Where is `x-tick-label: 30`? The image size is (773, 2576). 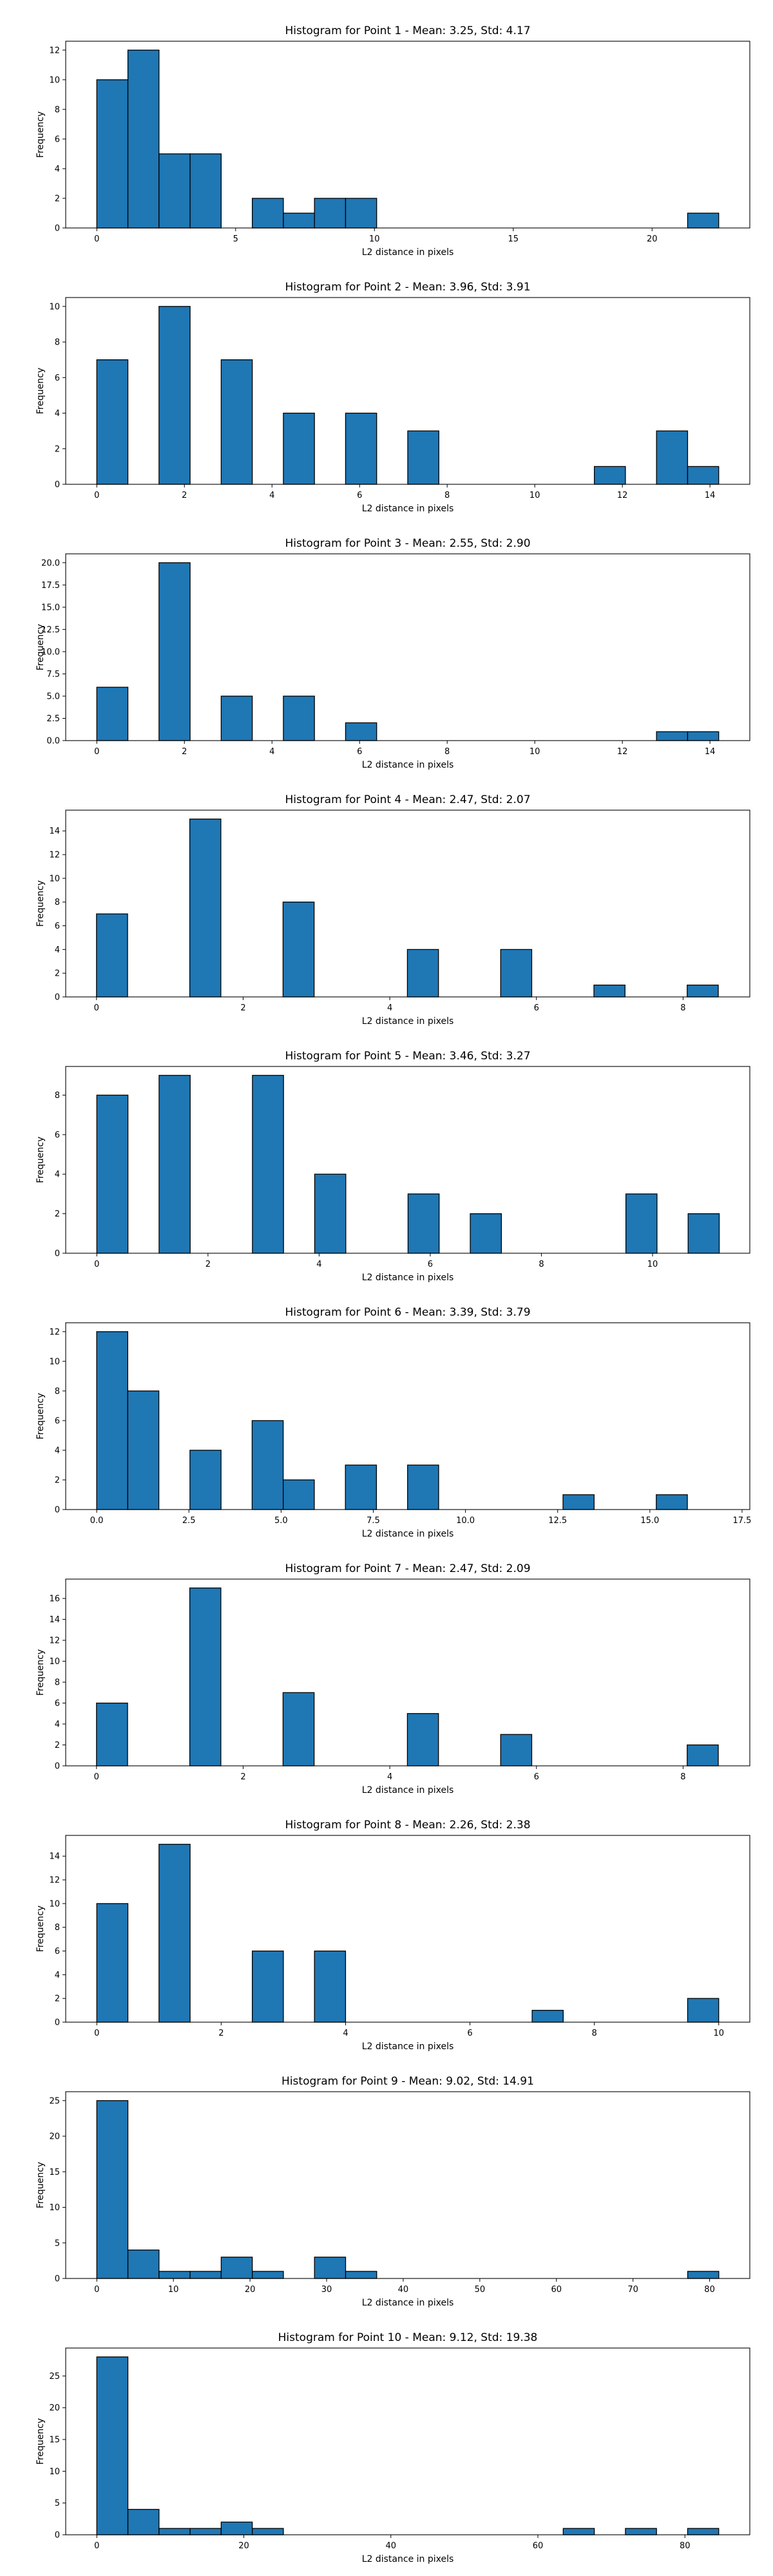
x-tick-label: 30 is located at coordinates (326, 2290).